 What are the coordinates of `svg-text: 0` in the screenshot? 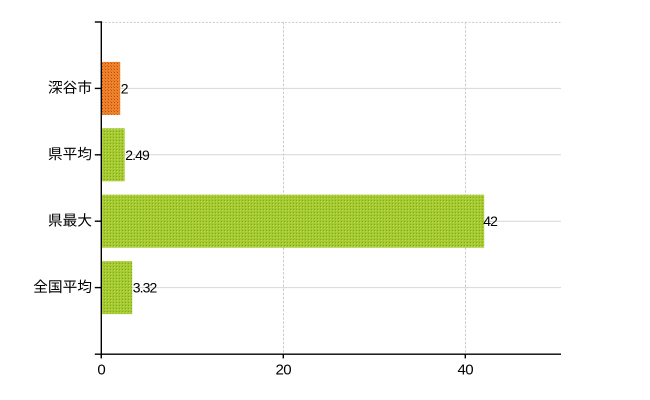 It's located at (101, 370).